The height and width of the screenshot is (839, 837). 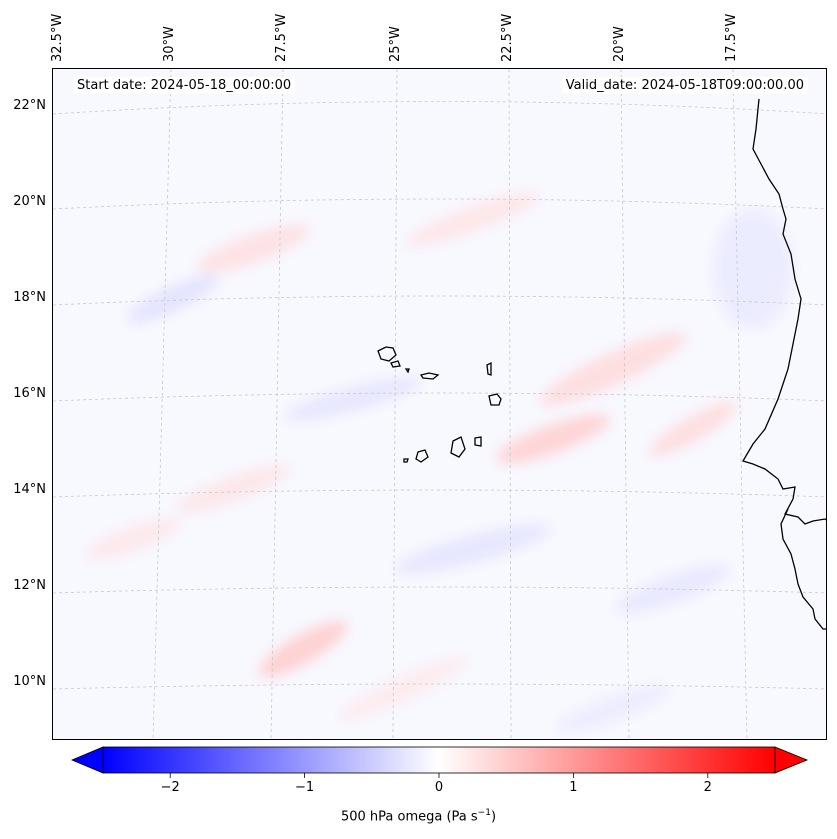 I want to click on colorbar-title: 500 hPa omega (Pa s−1), so click(x=418, y=816).